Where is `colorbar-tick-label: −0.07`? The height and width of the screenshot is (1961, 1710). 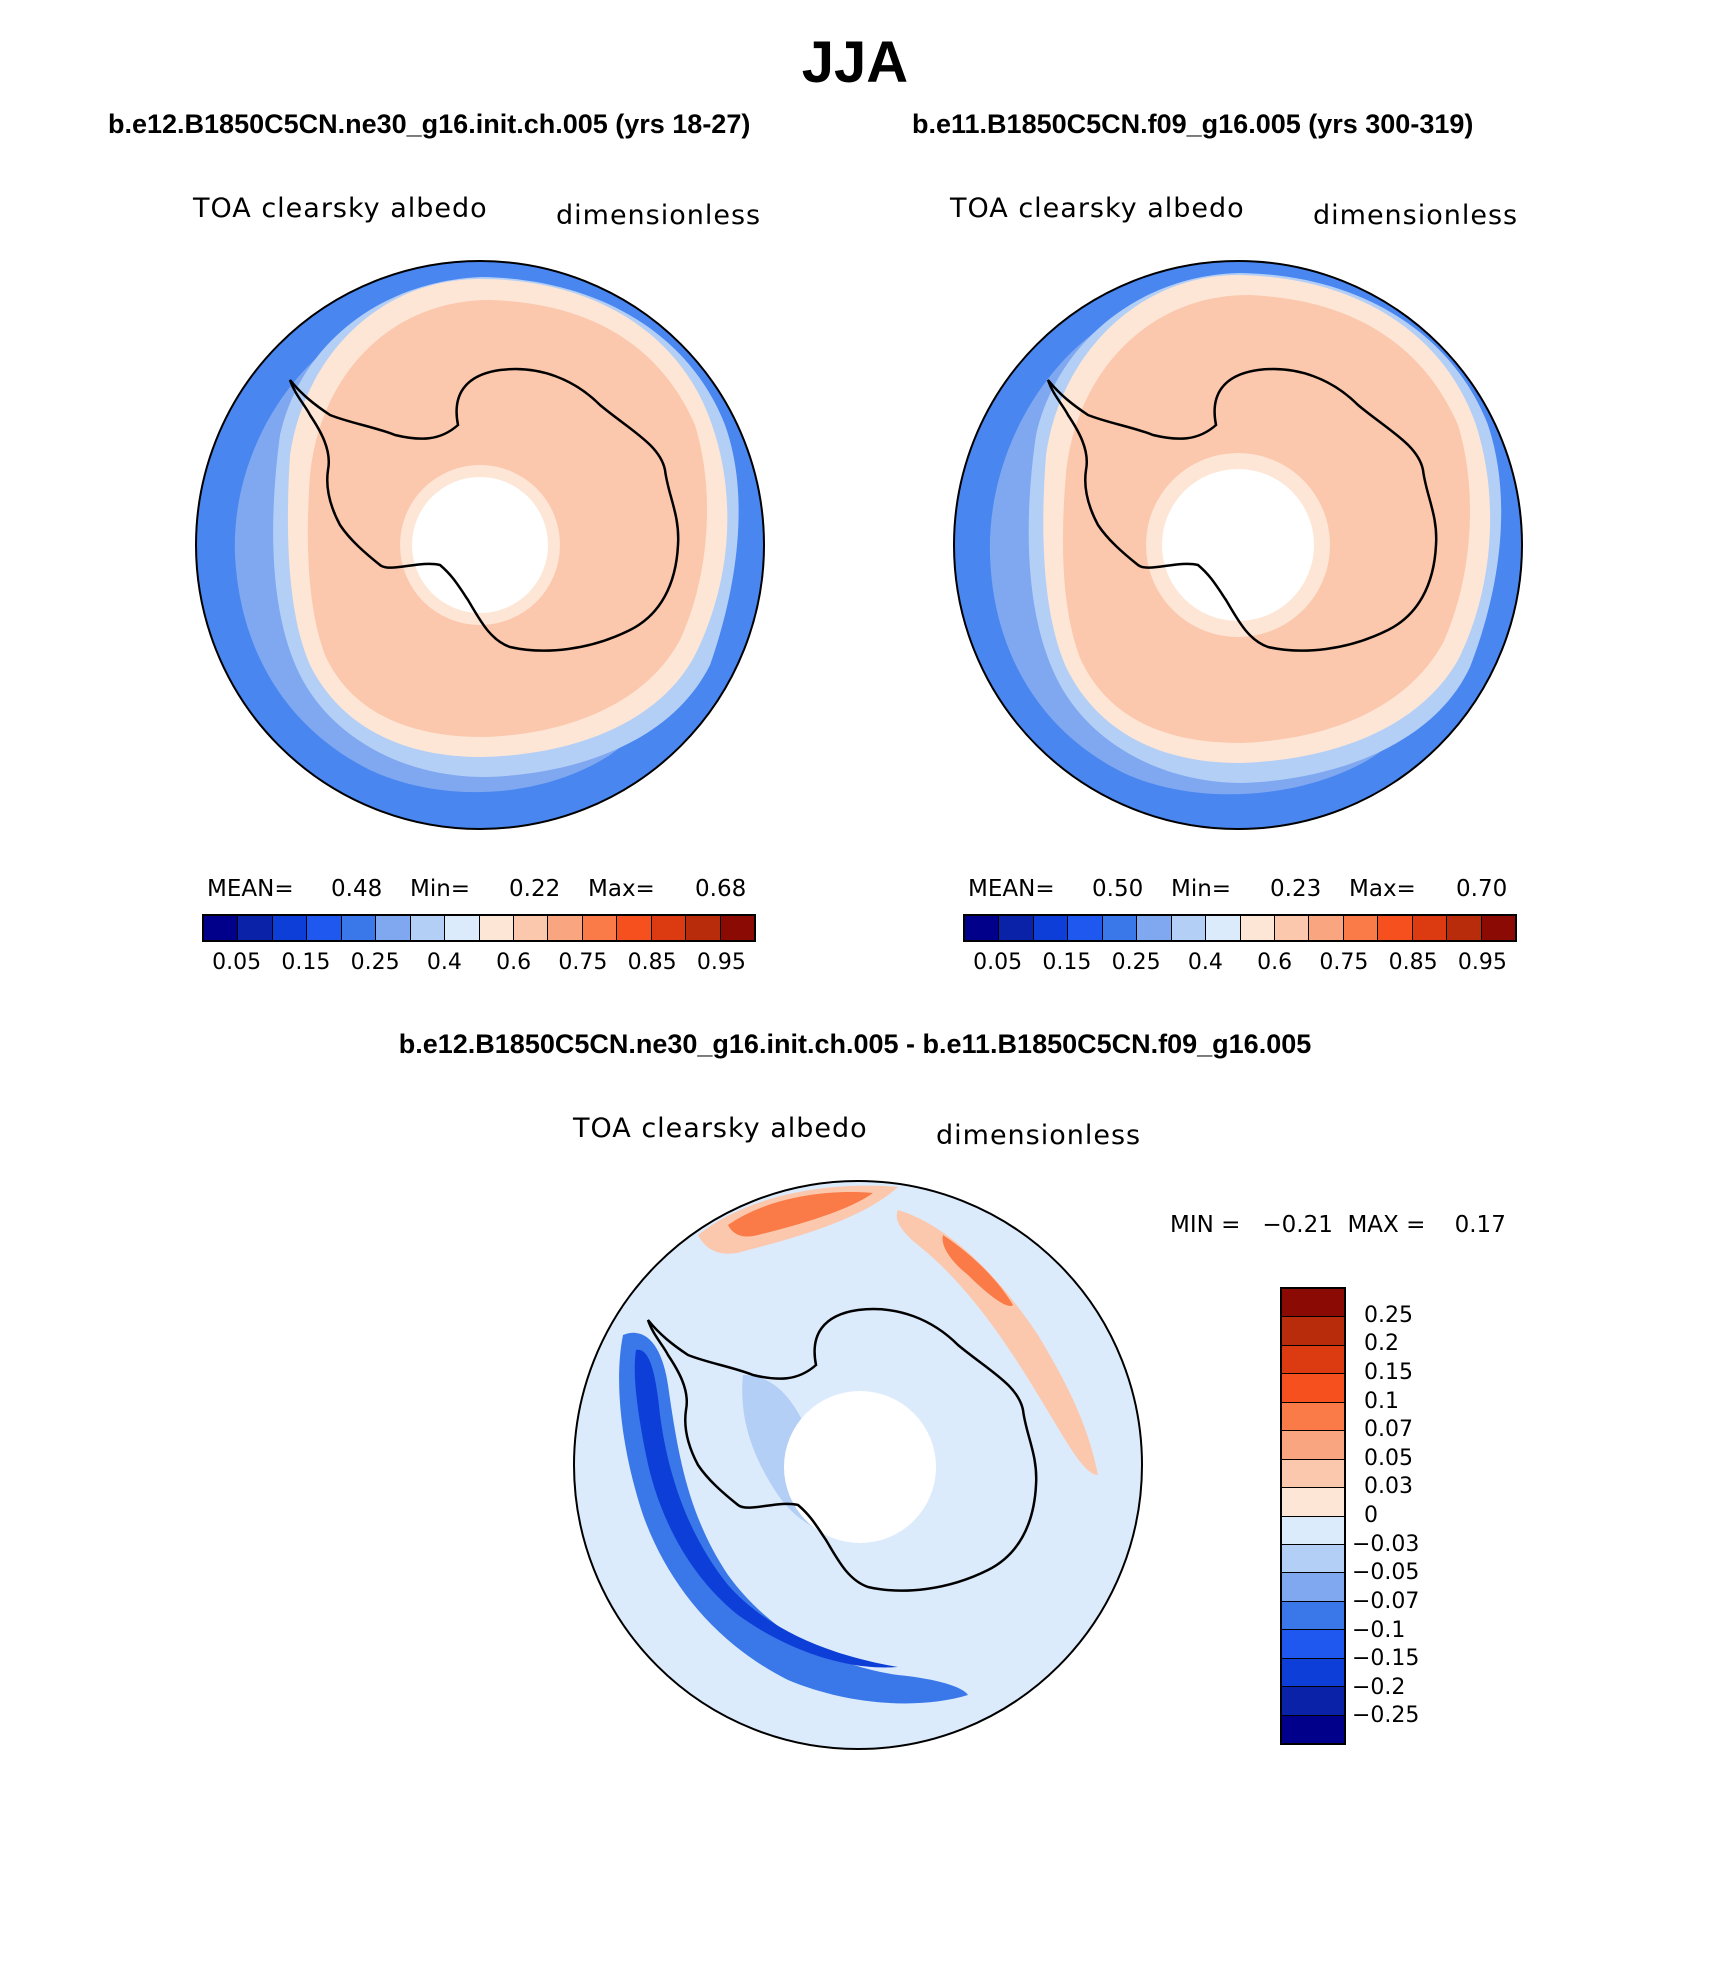 colorbar-tick-label: −0.07 is located at coordinates (1386, 1601).